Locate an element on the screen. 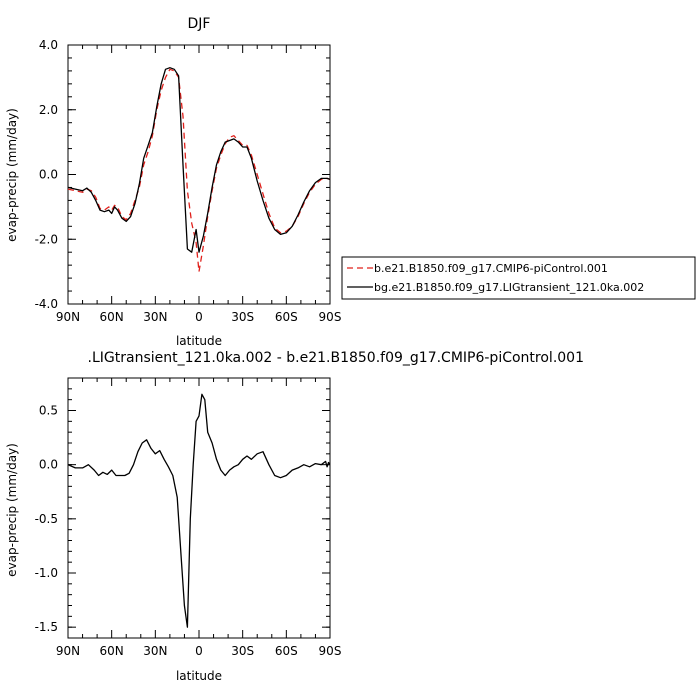 The image size is (700, 700). panel-bottom-ylabel: evap-precip (mm/day) is located at coordinates (12, 510).